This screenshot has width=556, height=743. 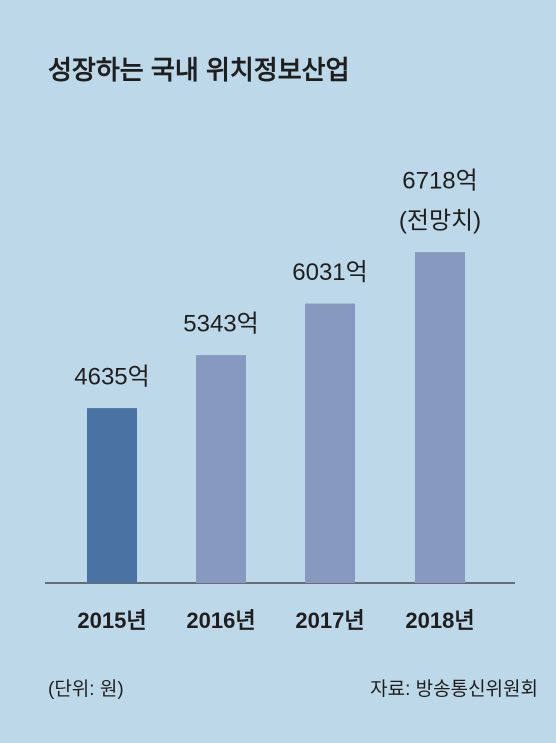 What do you see at coordinates (440, 220) in the screenshot?
I see `annotation: (전망치)` at bounding box center [440, 220].